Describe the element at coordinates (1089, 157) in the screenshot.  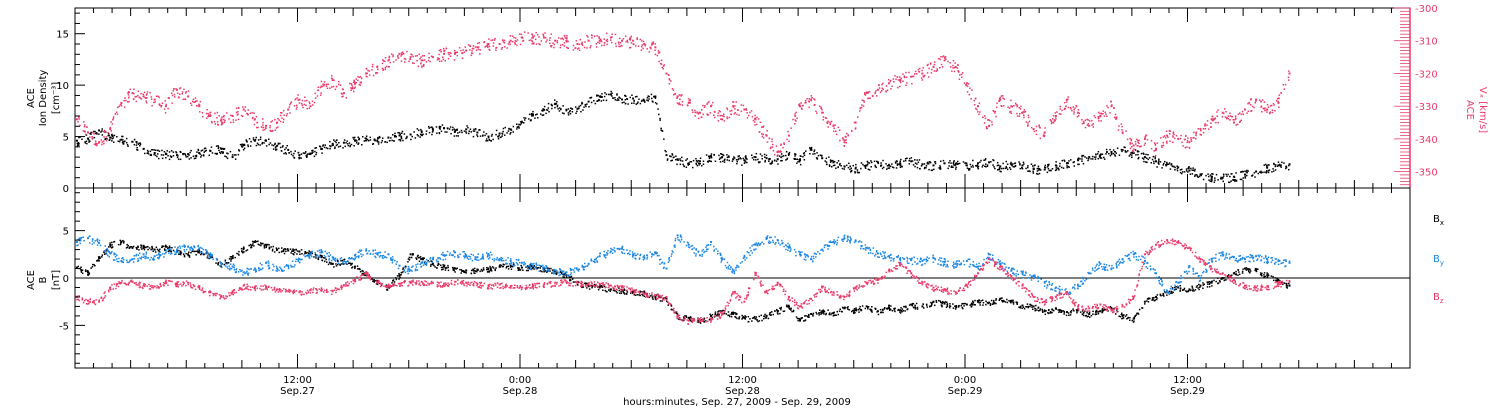
I see `density-point` at that location.